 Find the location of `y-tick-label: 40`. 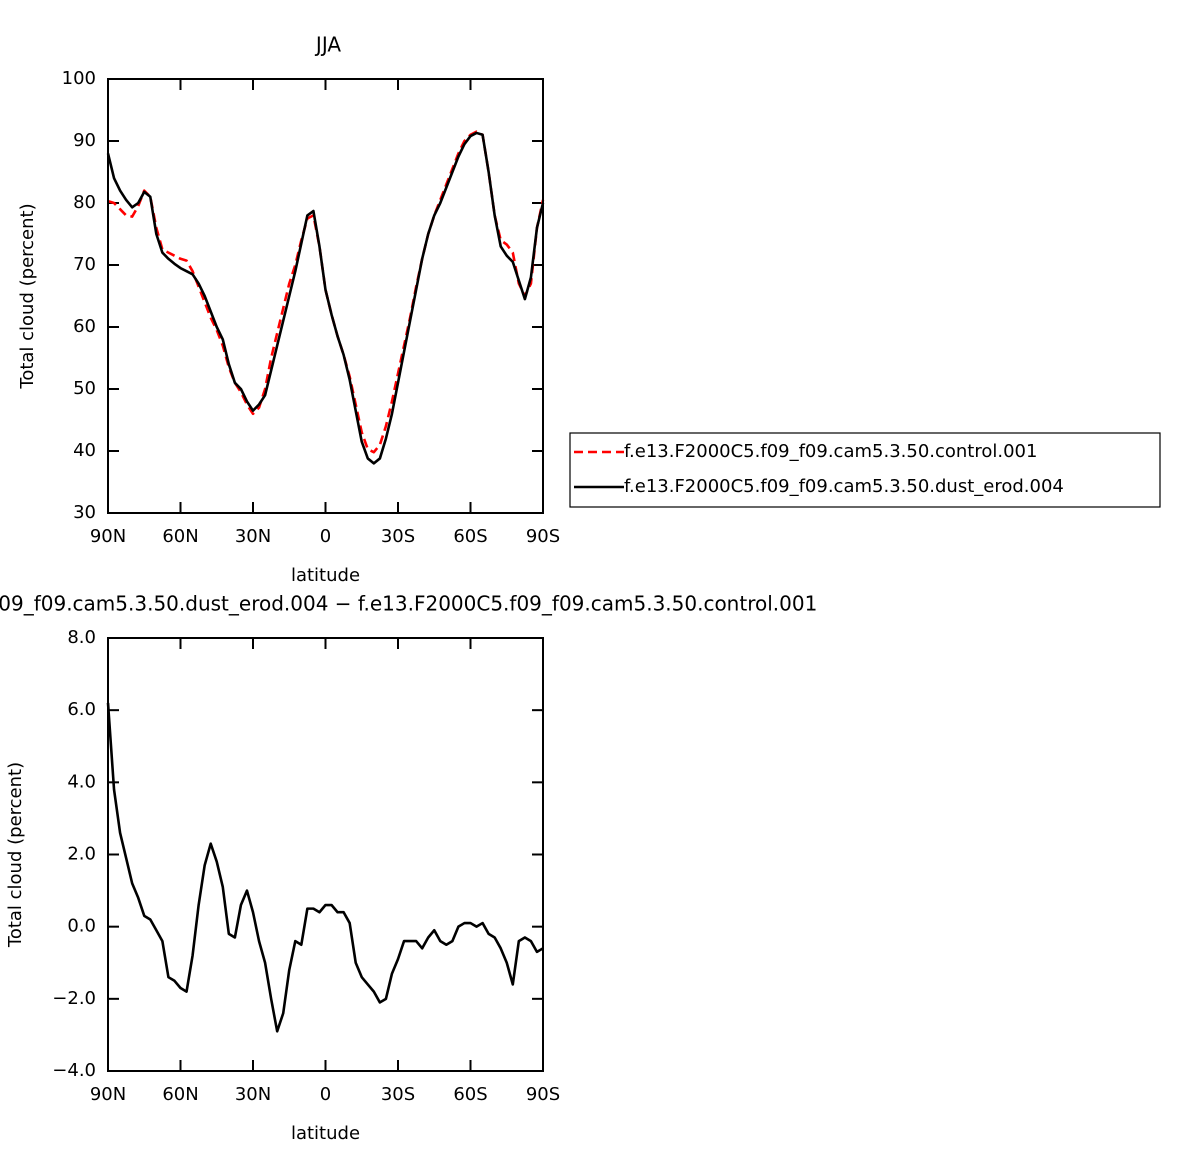

y-tick-label: 40 is located at coordinates (84, 450).